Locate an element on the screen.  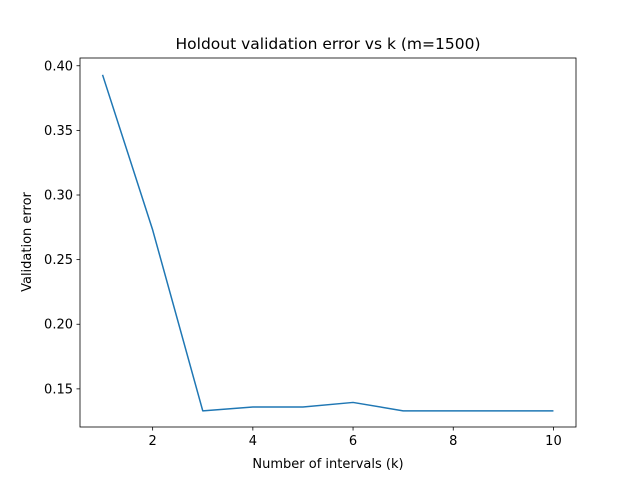
y-tick-label: 0.30 is located at coordinates (58, 196).